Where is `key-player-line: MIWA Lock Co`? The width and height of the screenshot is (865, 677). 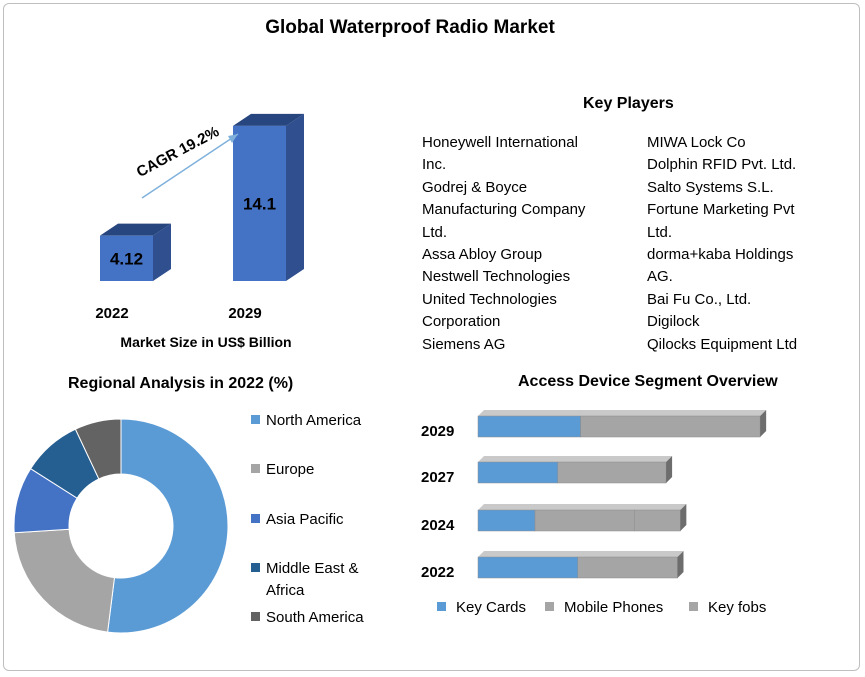 key-player-line: MIWA Lock Co is located at coordinates (696, 142).